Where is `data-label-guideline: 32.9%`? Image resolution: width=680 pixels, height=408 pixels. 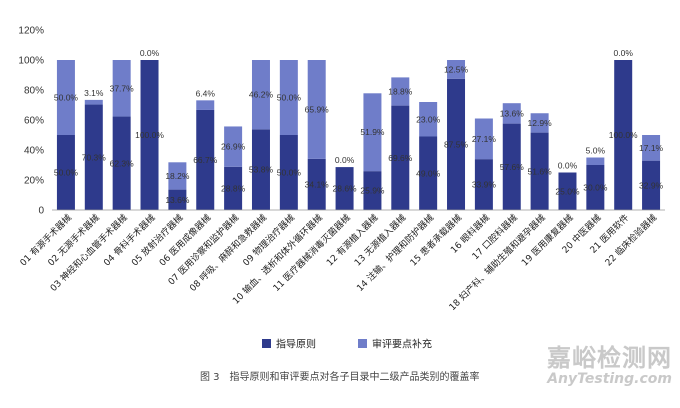 data-label-guideline: 32.9% is located at coordinates (651, 185).